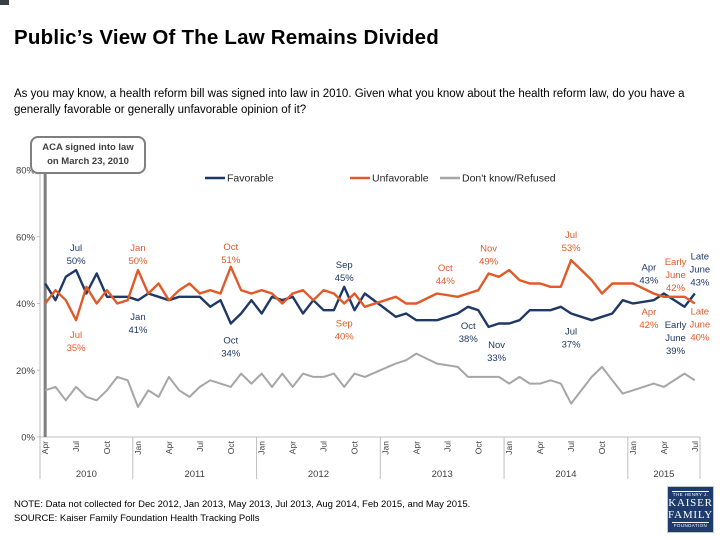  I want to click on y-tick-label: 80%, so click(26, 171).